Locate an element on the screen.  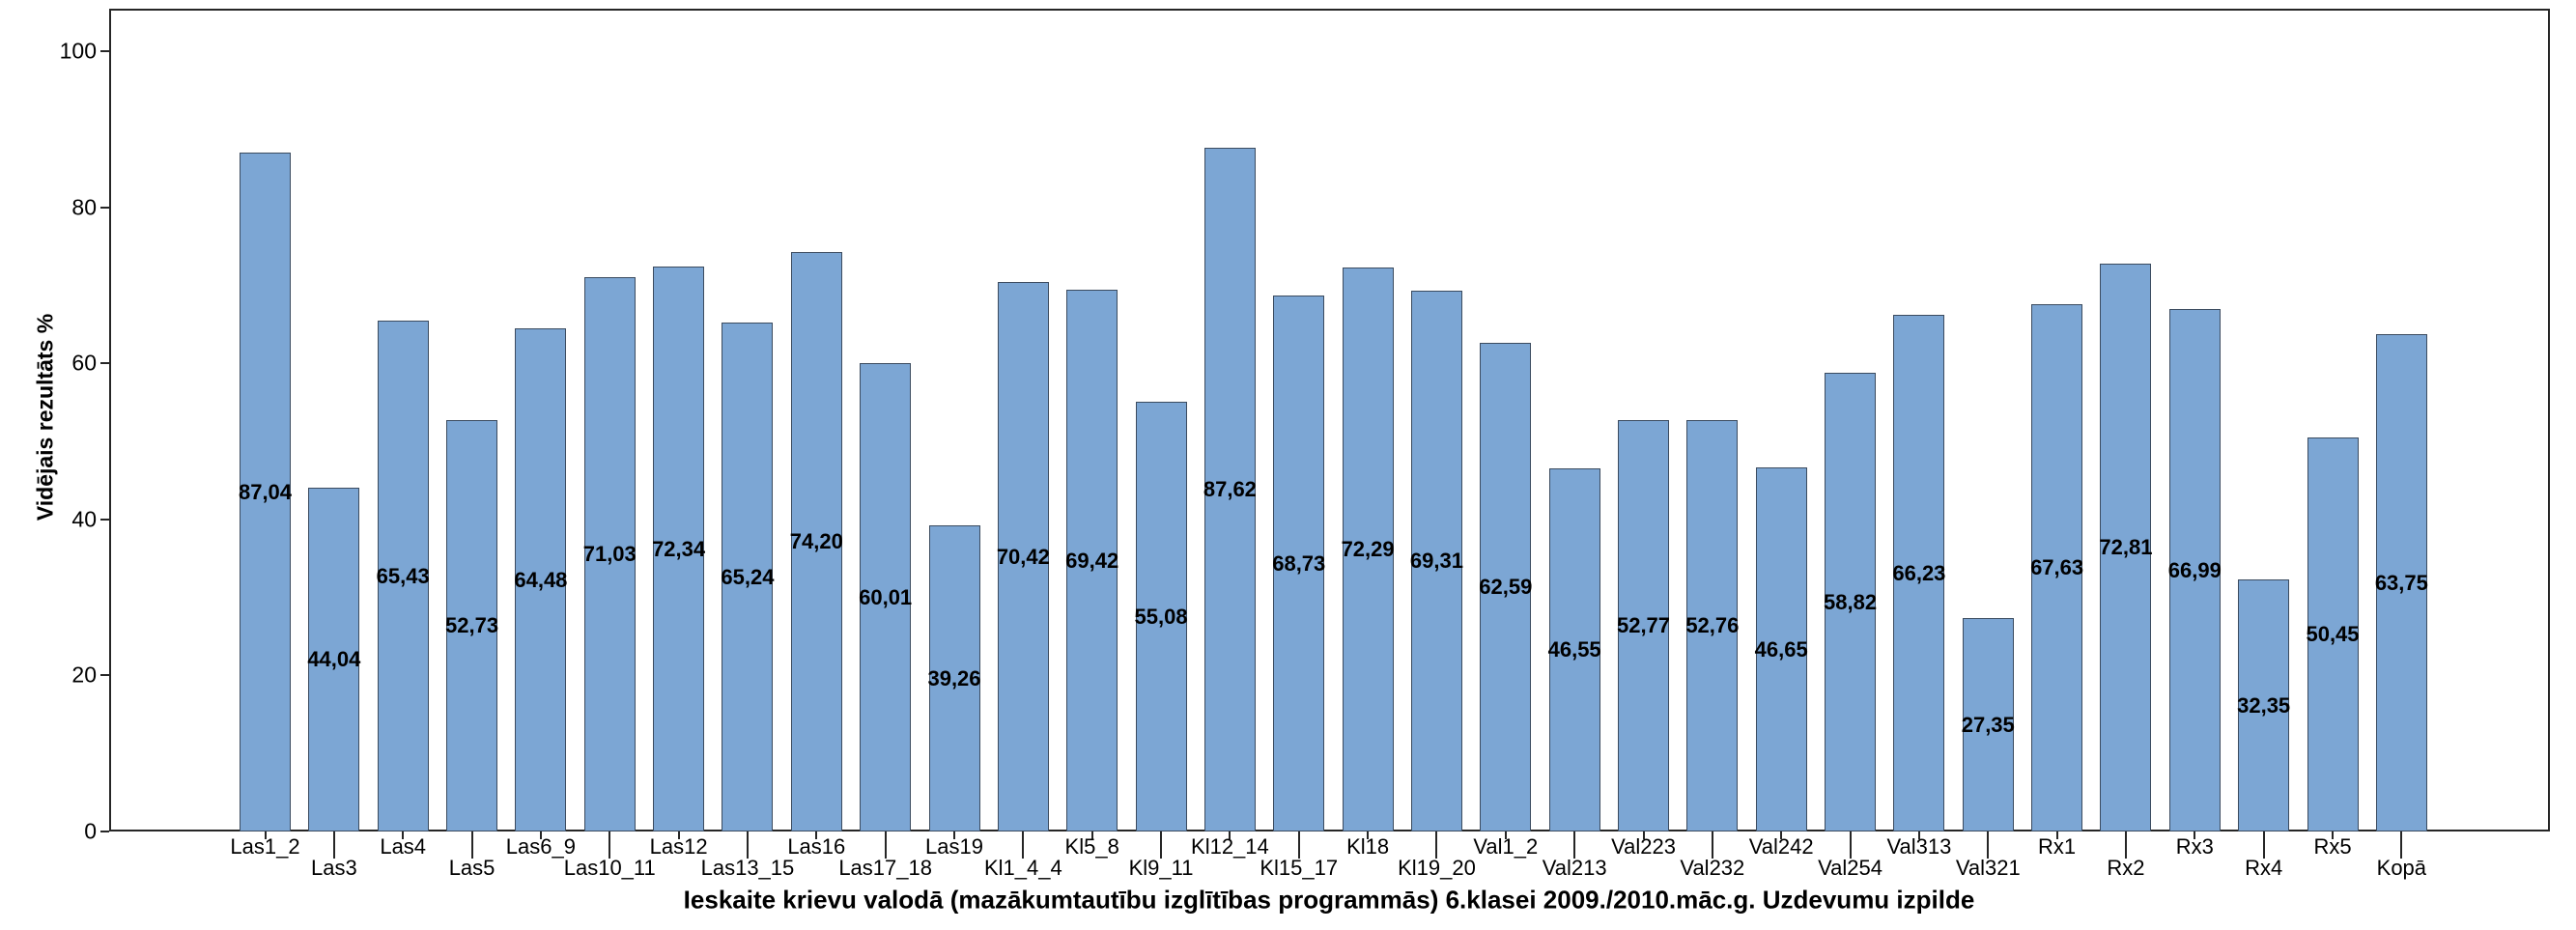
bar-value-label: 87,62 is located at coordinates (1230, 489).